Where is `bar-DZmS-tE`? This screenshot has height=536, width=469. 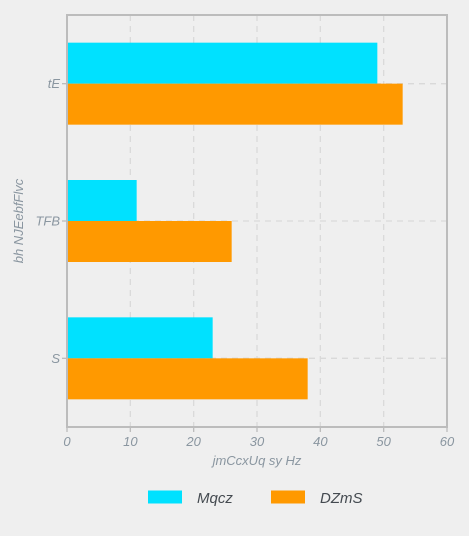 bar-DZmS-tE is located at coordinates (235, 104).